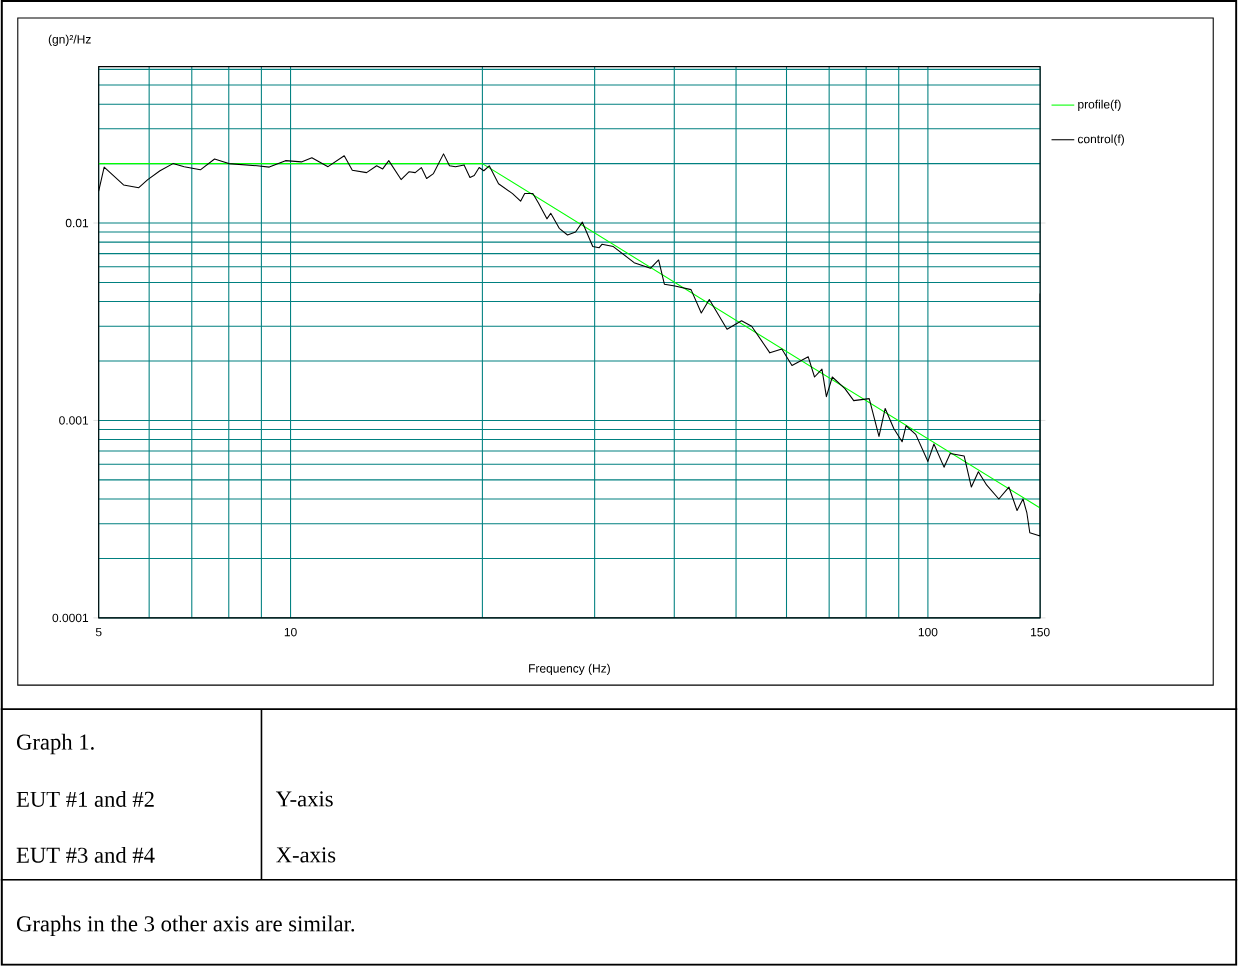  Describe the element at coordinates (1040, 632) in the screenshot. I see `x-tick-label: 150` at that location.